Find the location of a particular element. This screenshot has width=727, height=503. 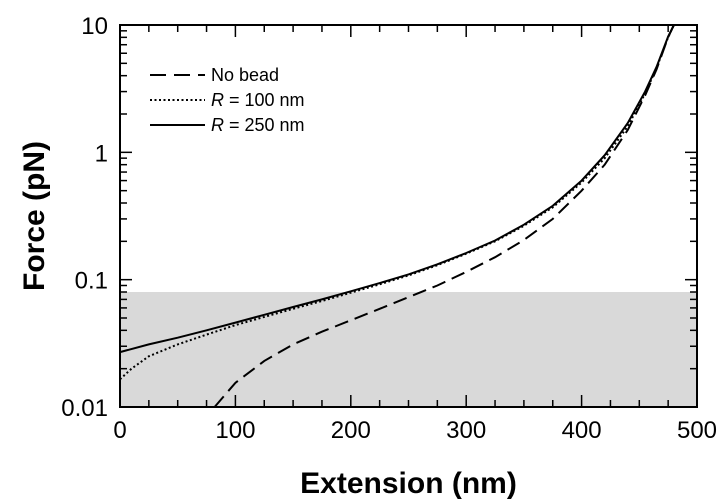

x-tick-label: 100 is located at coordinates (235, 430).